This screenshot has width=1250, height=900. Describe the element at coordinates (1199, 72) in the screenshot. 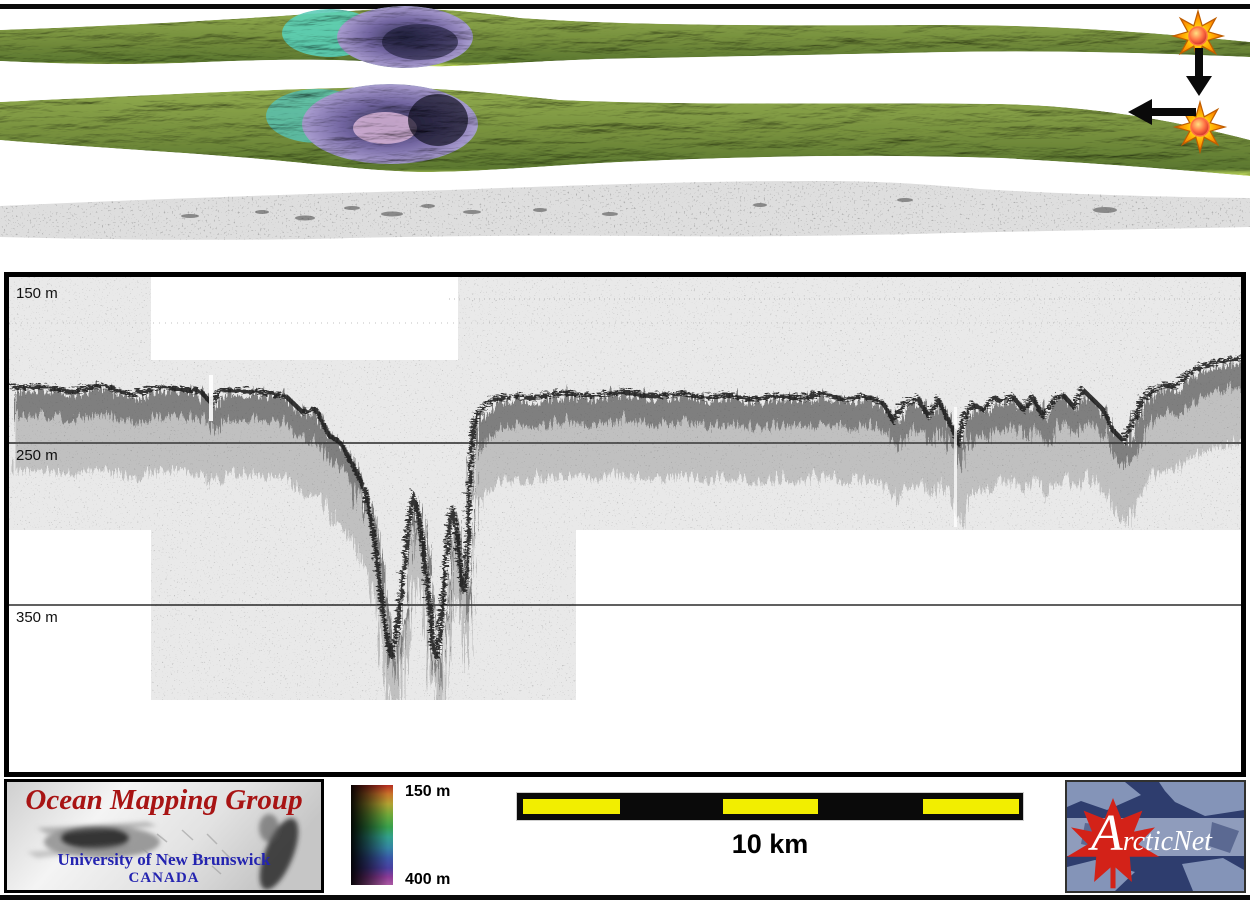

I see `down-arrow-icon` at that location.